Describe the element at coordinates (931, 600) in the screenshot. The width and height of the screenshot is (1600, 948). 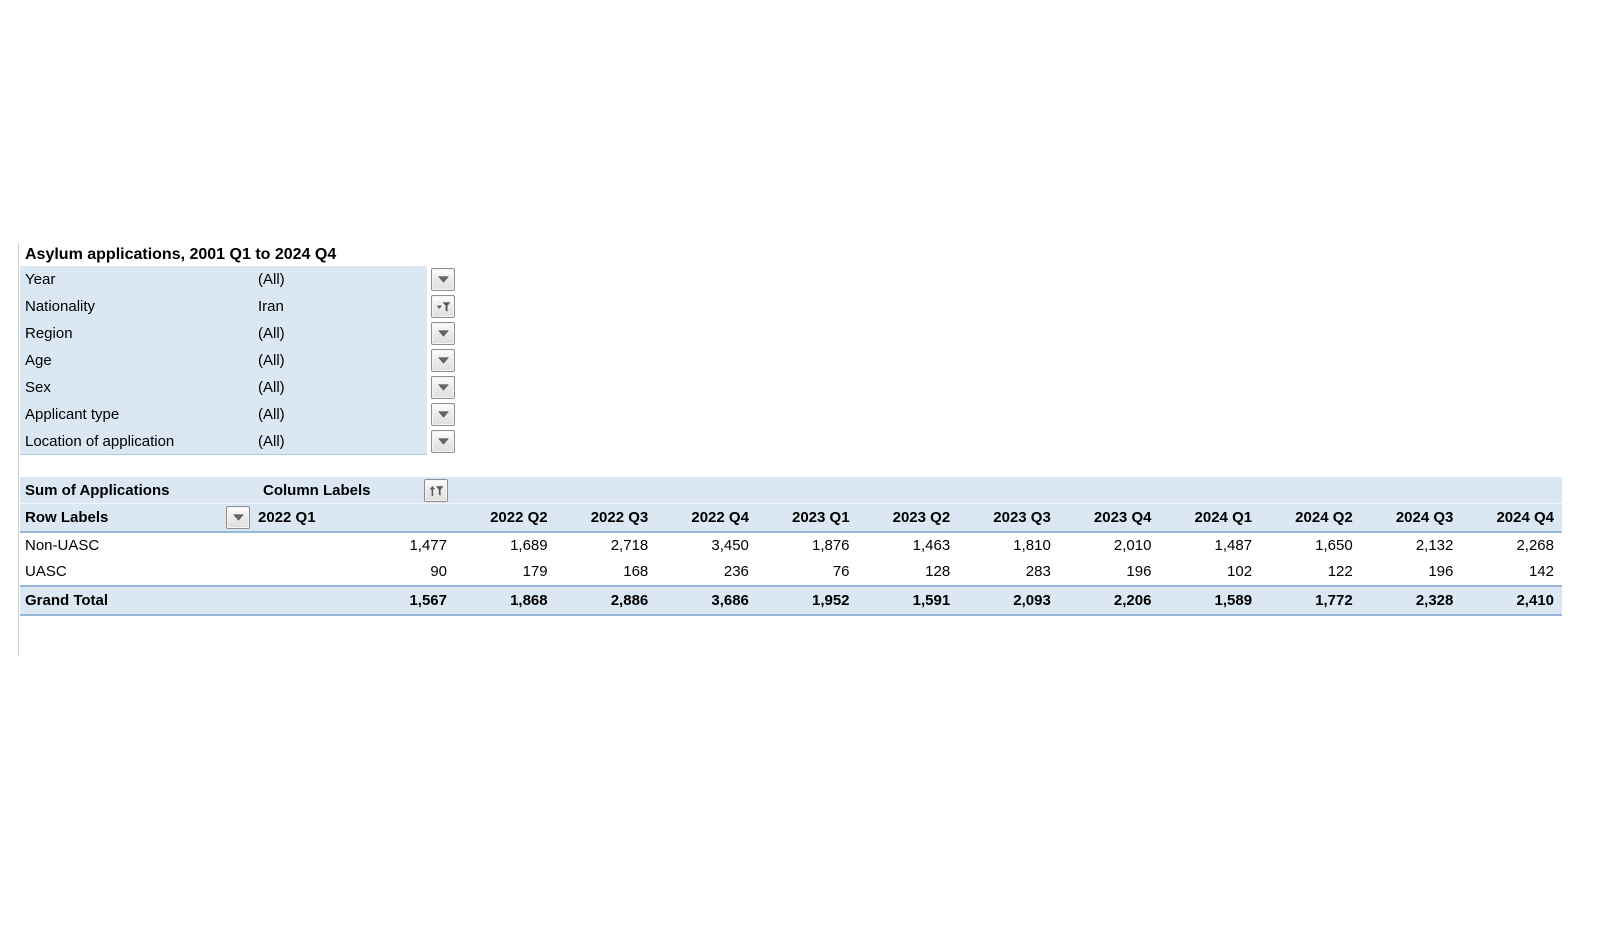
I see `grand-total-cell: 1,591` at that location.